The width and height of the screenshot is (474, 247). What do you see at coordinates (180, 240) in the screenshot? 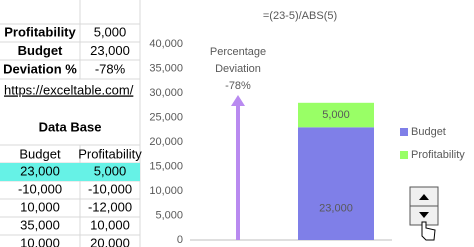
I see `y-tick-label: 0` at bounding box center [180, 240].